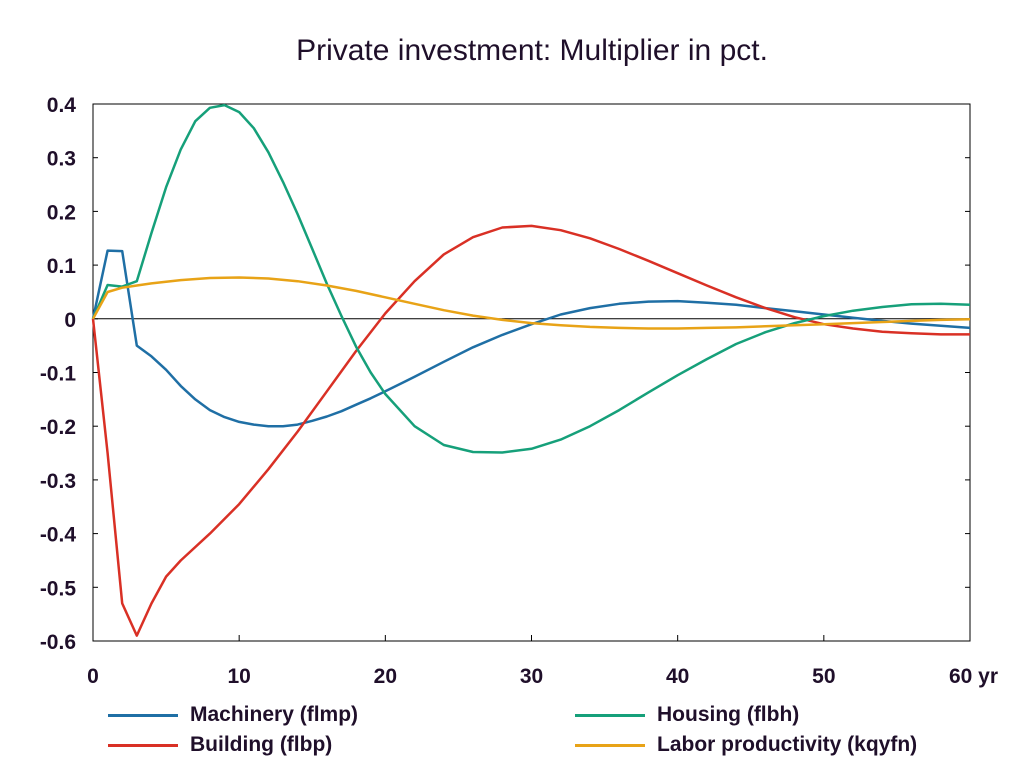 The width and height of the screenshot is (1024, 778). What do you see at coordinates (531, 303) in the screenshot?
I see `series-line-labor` at bounding box center [531, 303].